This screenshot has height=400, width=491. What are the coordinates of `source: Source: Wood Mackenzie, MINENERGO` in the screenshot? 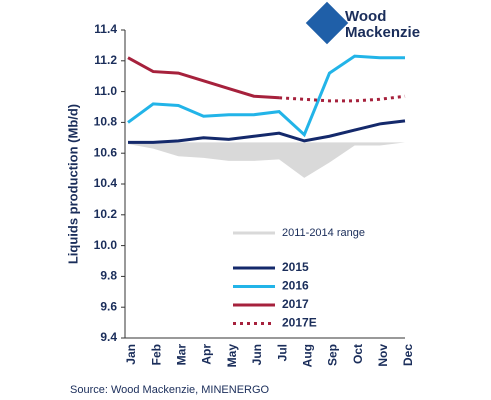 It's located at (170, 390).